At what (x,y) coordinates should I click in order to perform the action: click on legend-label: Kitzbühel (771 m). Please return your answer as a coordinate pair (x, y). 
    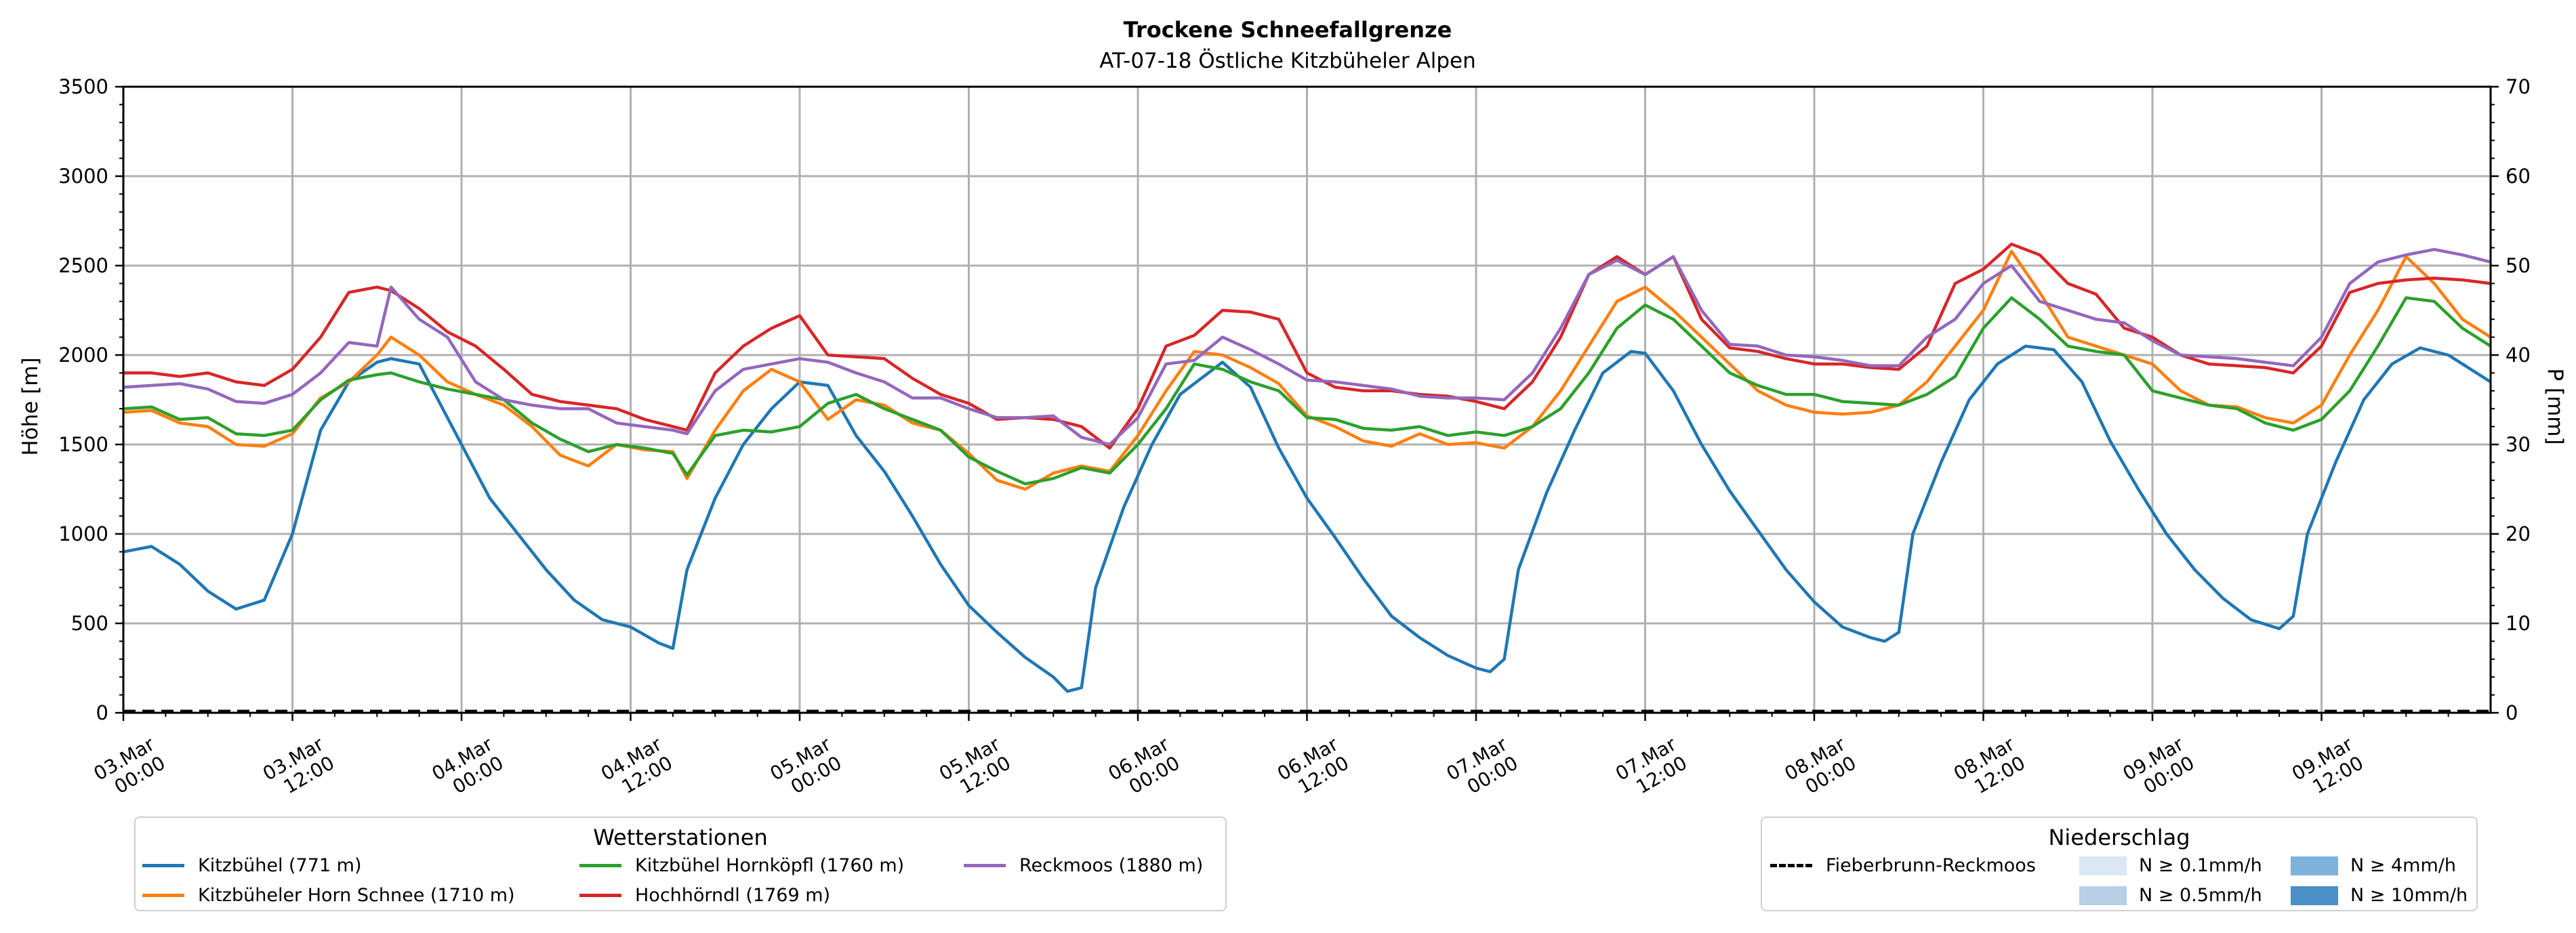
    Looking at the image, I should click on (280, 865).